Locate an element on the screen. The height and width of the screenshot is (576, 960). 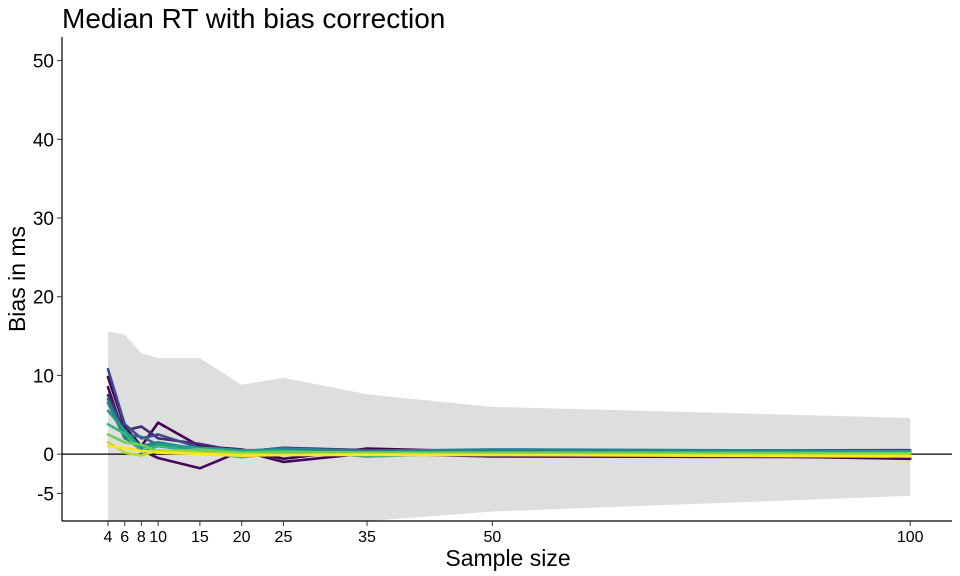
x-tick-label: 25 is located at coordinates (284, 537).